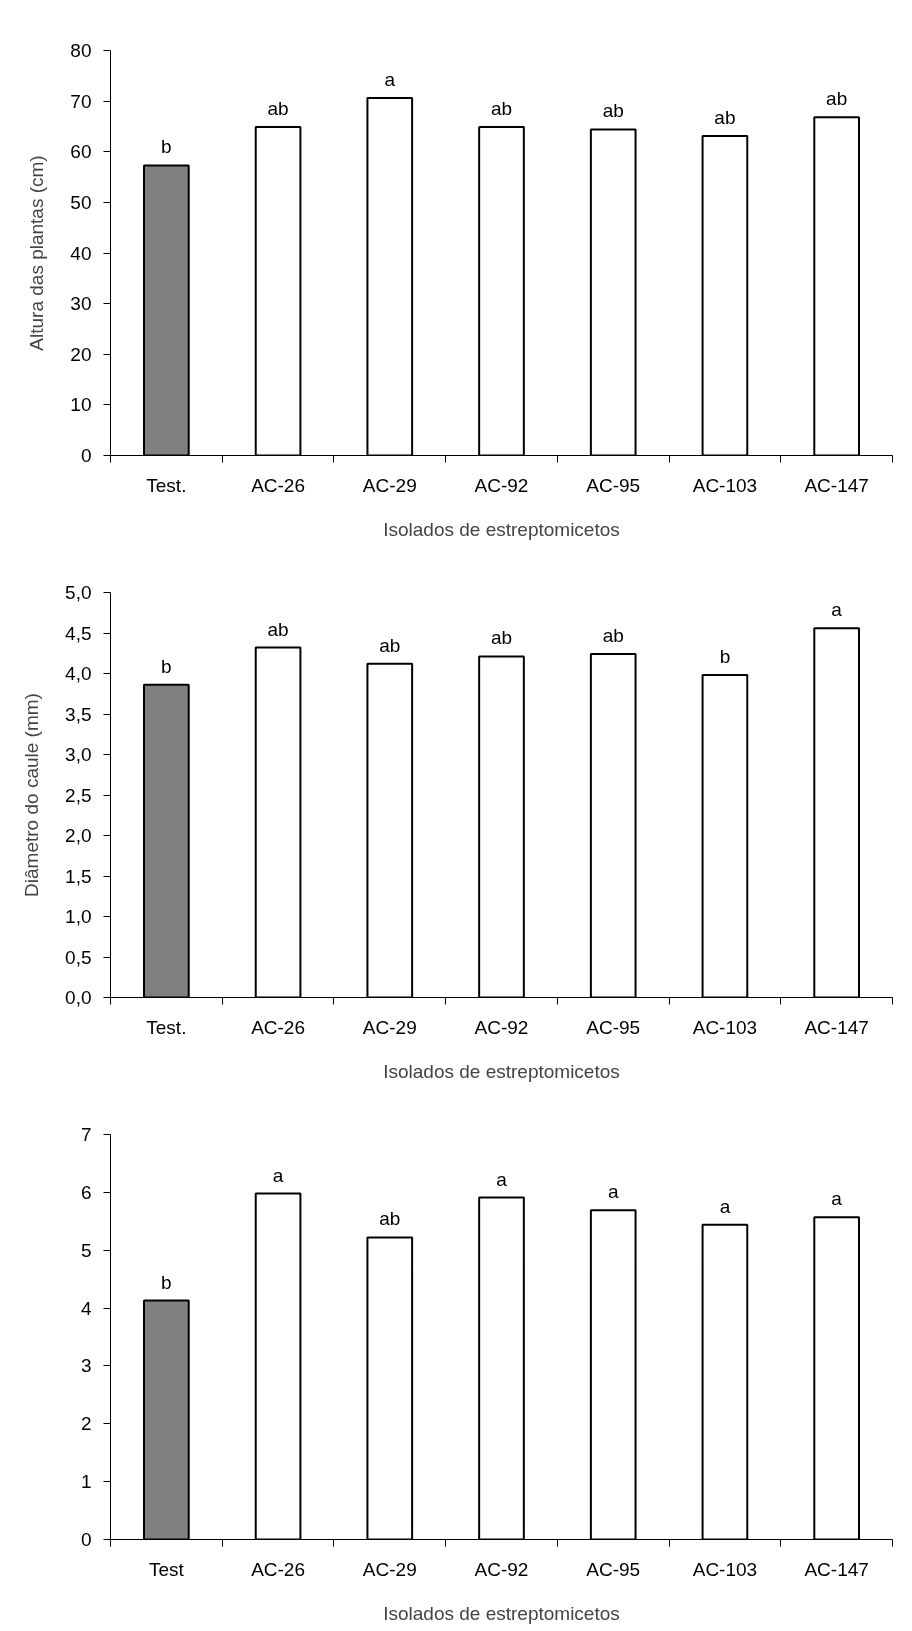  What do you see at coordinates (78, 916) in the screenshot?
I see `y-tick-label: 1,0` at bounding box center [78, 916].